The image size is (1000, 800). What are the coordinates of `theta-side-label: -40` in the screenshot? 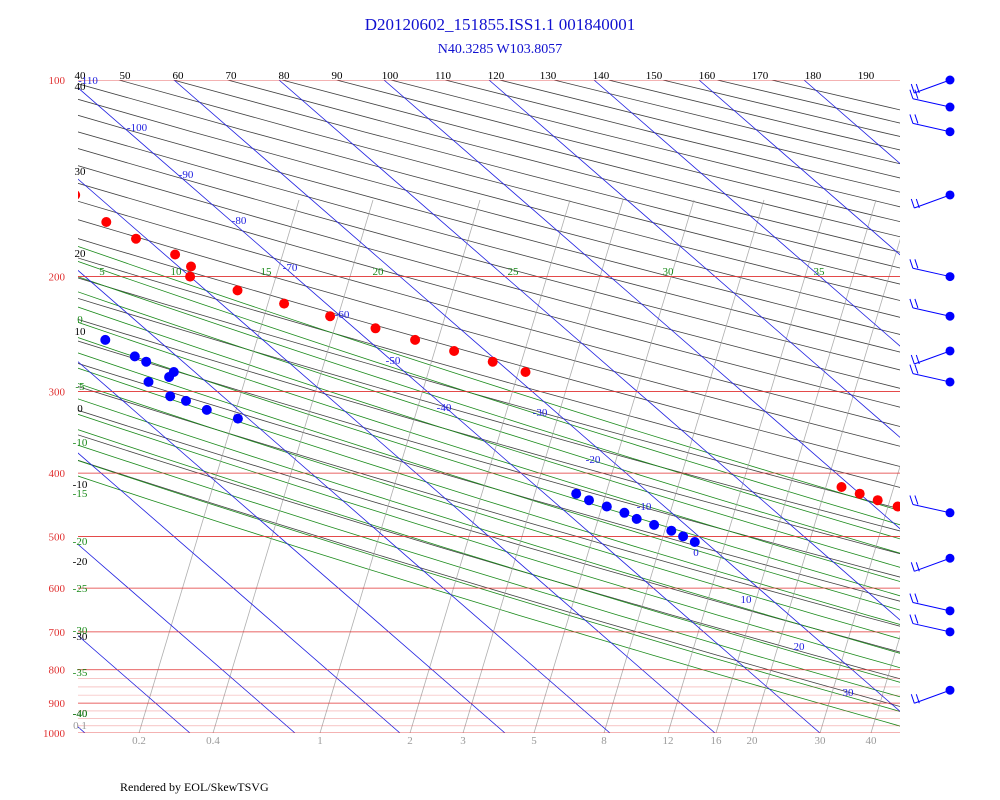 It's located at (80, 714).